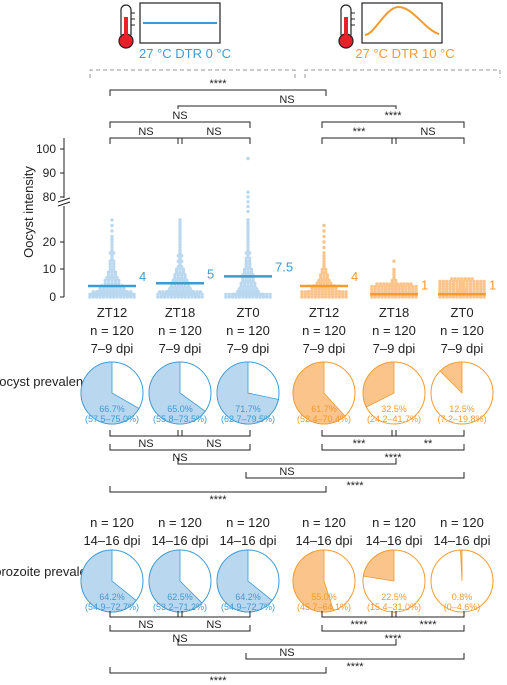 The image size is (507, 685). What do you see at coordinates (394, 597) in the screenshot?
I see `pie-percent: 22.5%` at bounding box center [394, 597].